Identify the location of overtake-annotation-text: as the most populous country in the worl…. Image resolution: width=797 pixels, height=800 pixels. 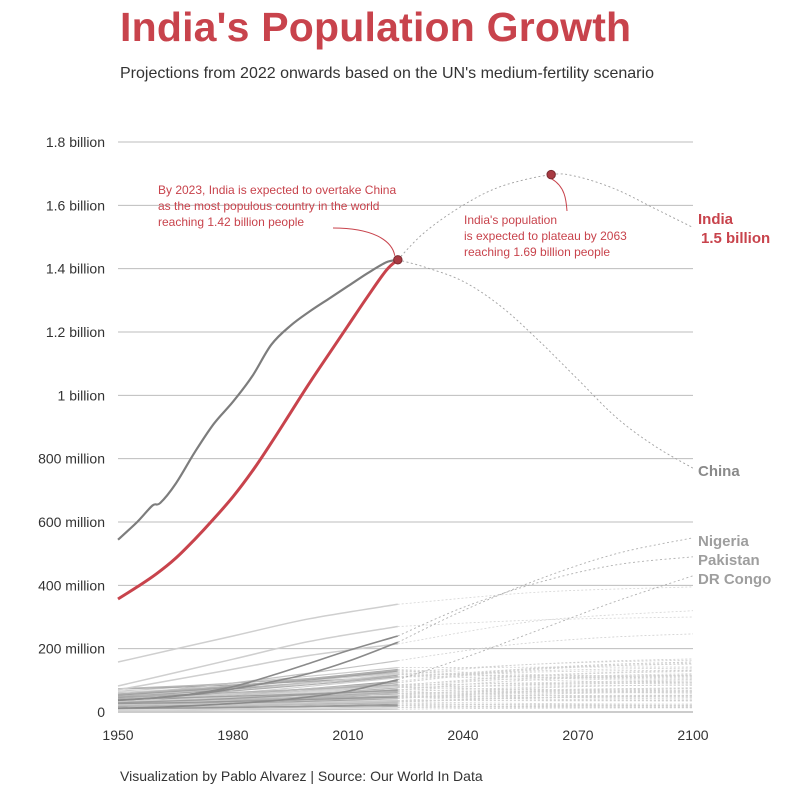
(268, 206).